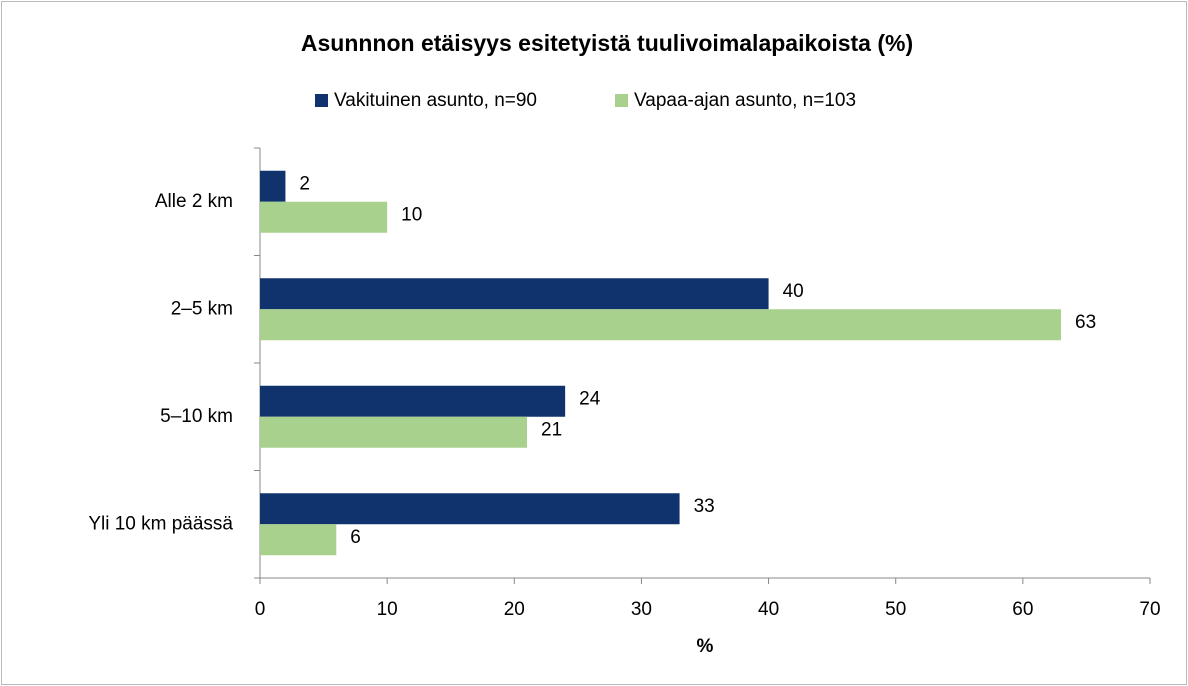 The image size is (1188, 686). What do you see at coordinates (1149, 609) in the screenshot?
I see `x-tick-label: 70` at bounding box center [1149, 609].